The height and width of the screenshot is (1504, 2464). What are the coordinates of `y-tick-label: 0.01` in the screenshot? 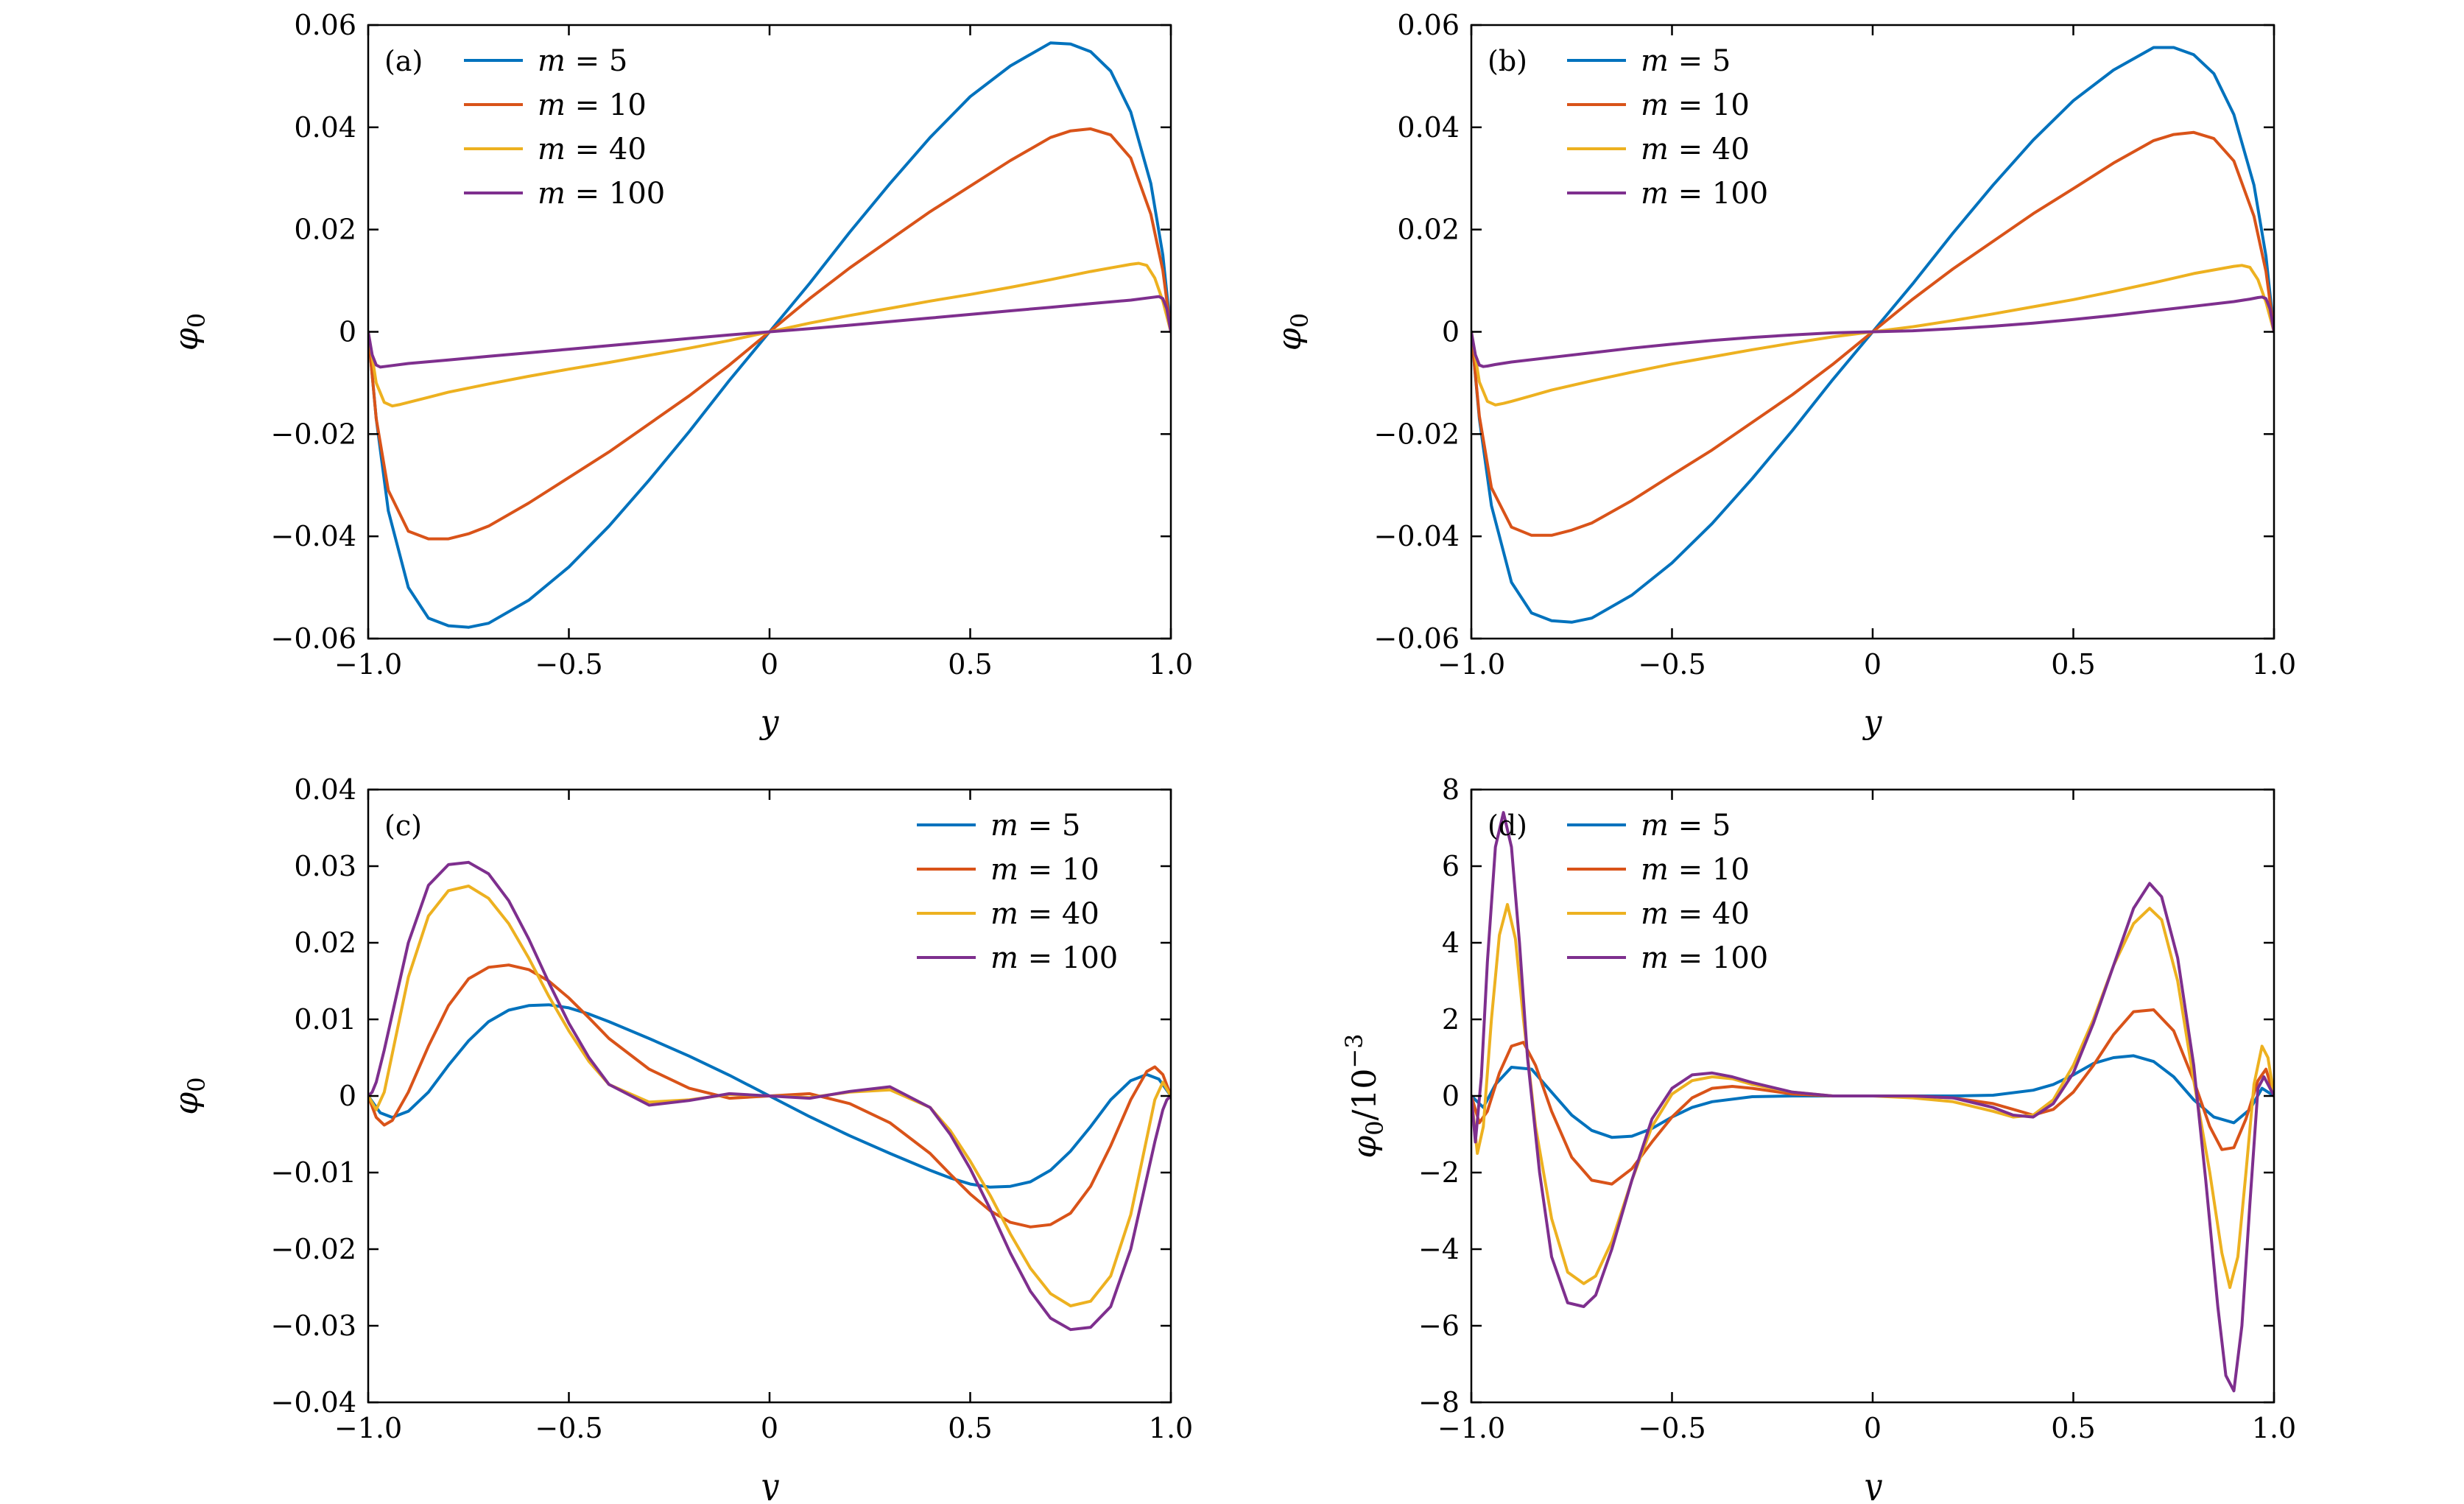 It's located at (325, 1020).